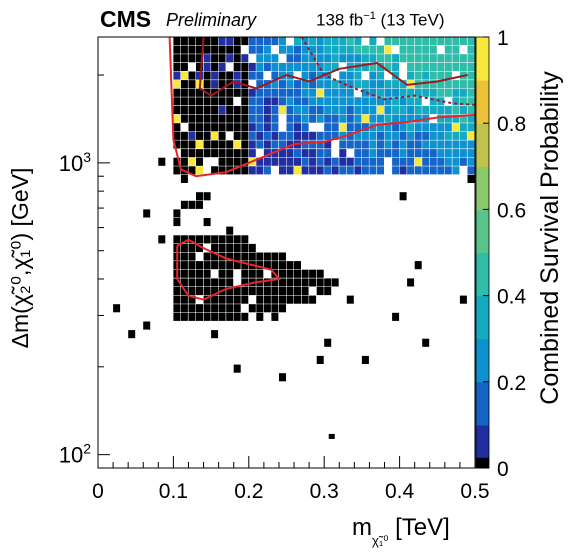 The image size is (580, 556). Describe the element at coordinates (503, 469) in the screenshot. I see `colorbar-tick-label: 0` at that location.